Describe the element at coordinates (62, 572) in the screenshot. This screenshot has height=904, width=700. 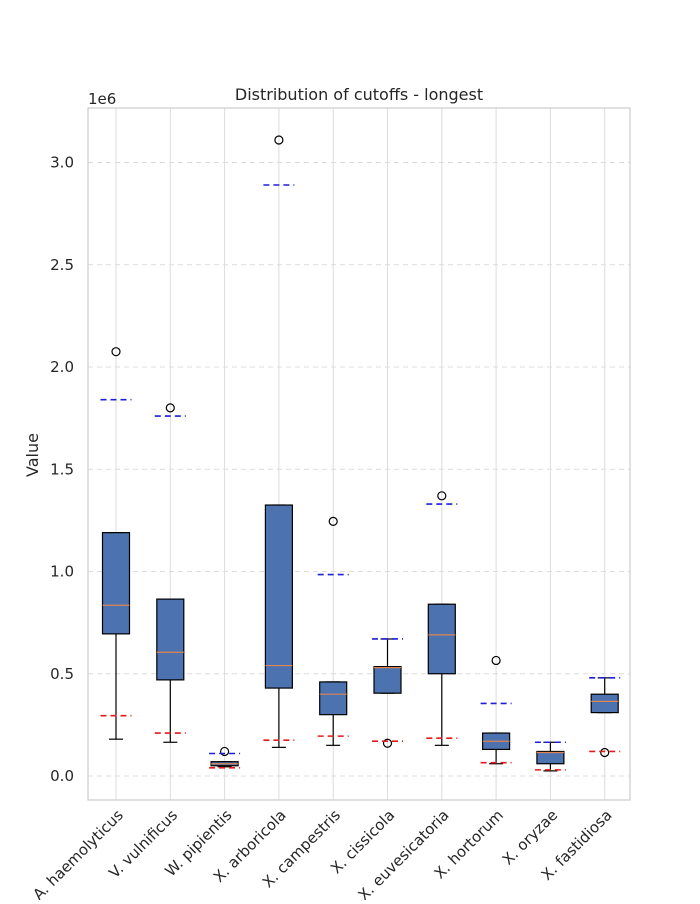
I see `y-tick-label: 1.0` at that location.